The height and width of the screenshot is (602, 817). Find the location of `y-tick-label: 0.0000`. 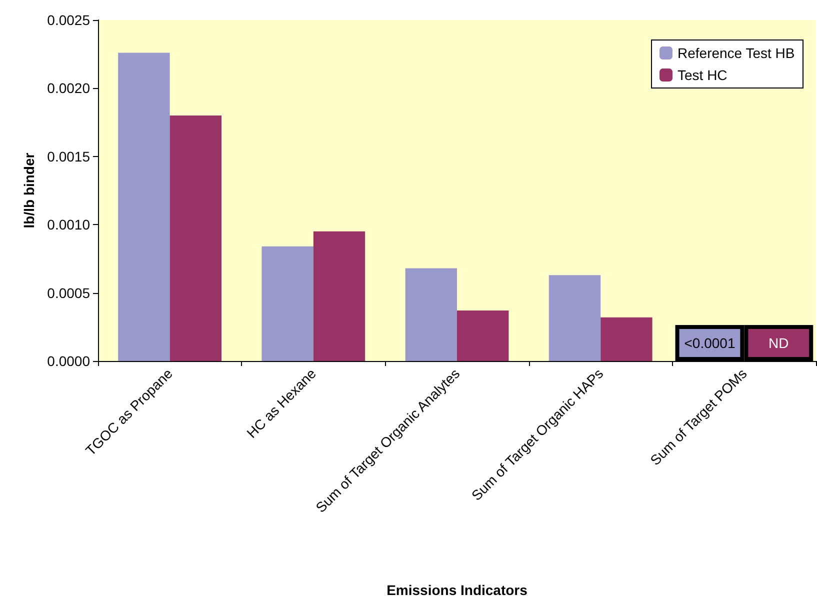

y-tick-label: 0.0000 is located at coordinates (68, 361).